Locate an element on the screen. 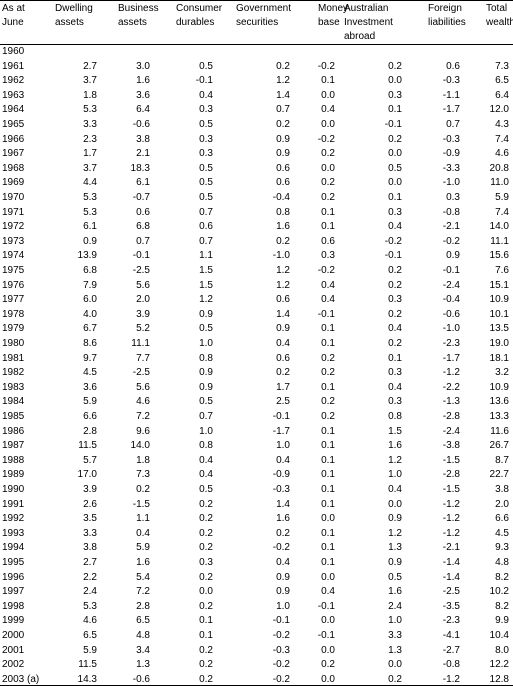 Image resolution: width=513 pixels, height=686 pixels. column-header: Australian Investment abroad is located at coordinates (368, 22).